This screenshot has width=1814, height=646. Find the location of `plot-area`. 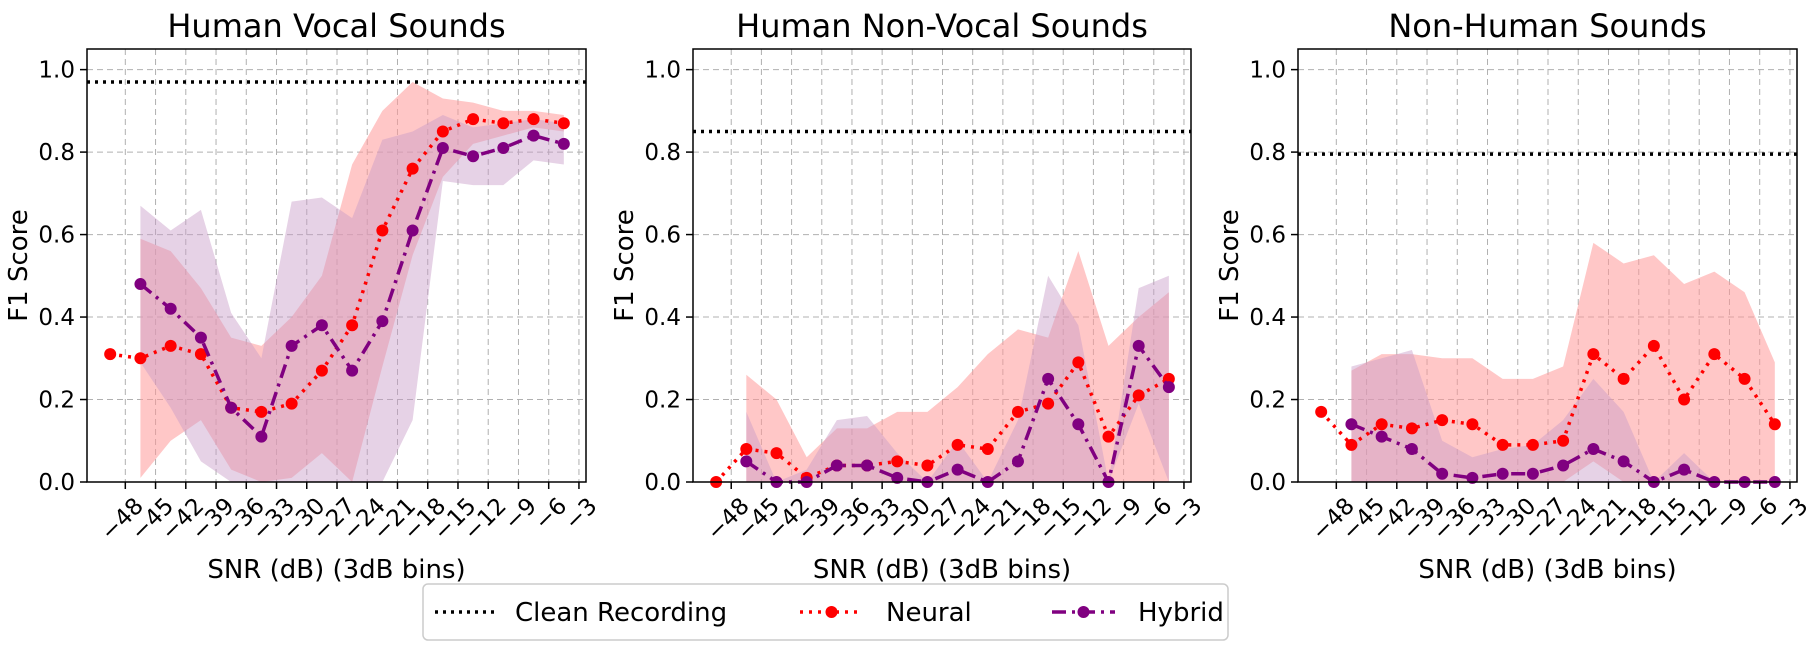

plot-area is located at coordinates (1547, 317).